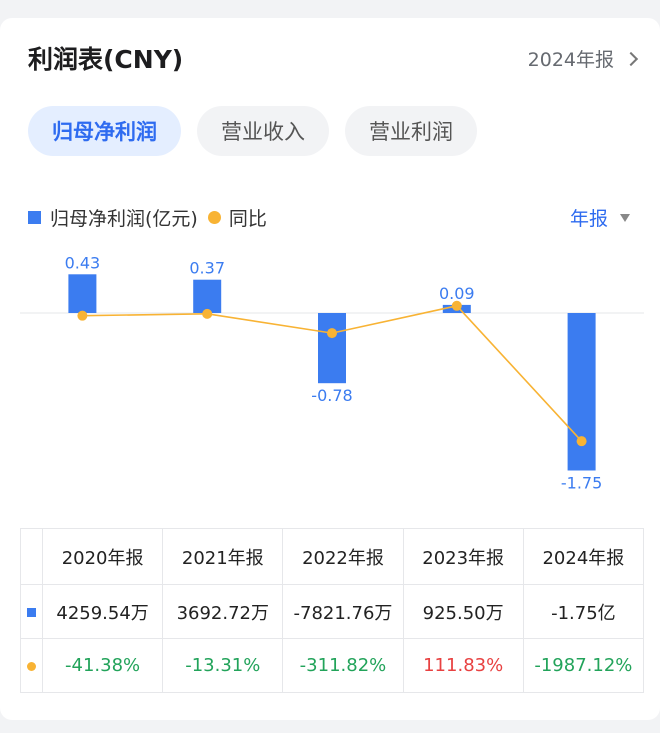 Image resolution: width=660 pixels, height=733 pixels. What do you see at coordinates (583, 611) in the screenshot?
I see `profit-cell: -1.75亿` at bounding box center [583, 611].